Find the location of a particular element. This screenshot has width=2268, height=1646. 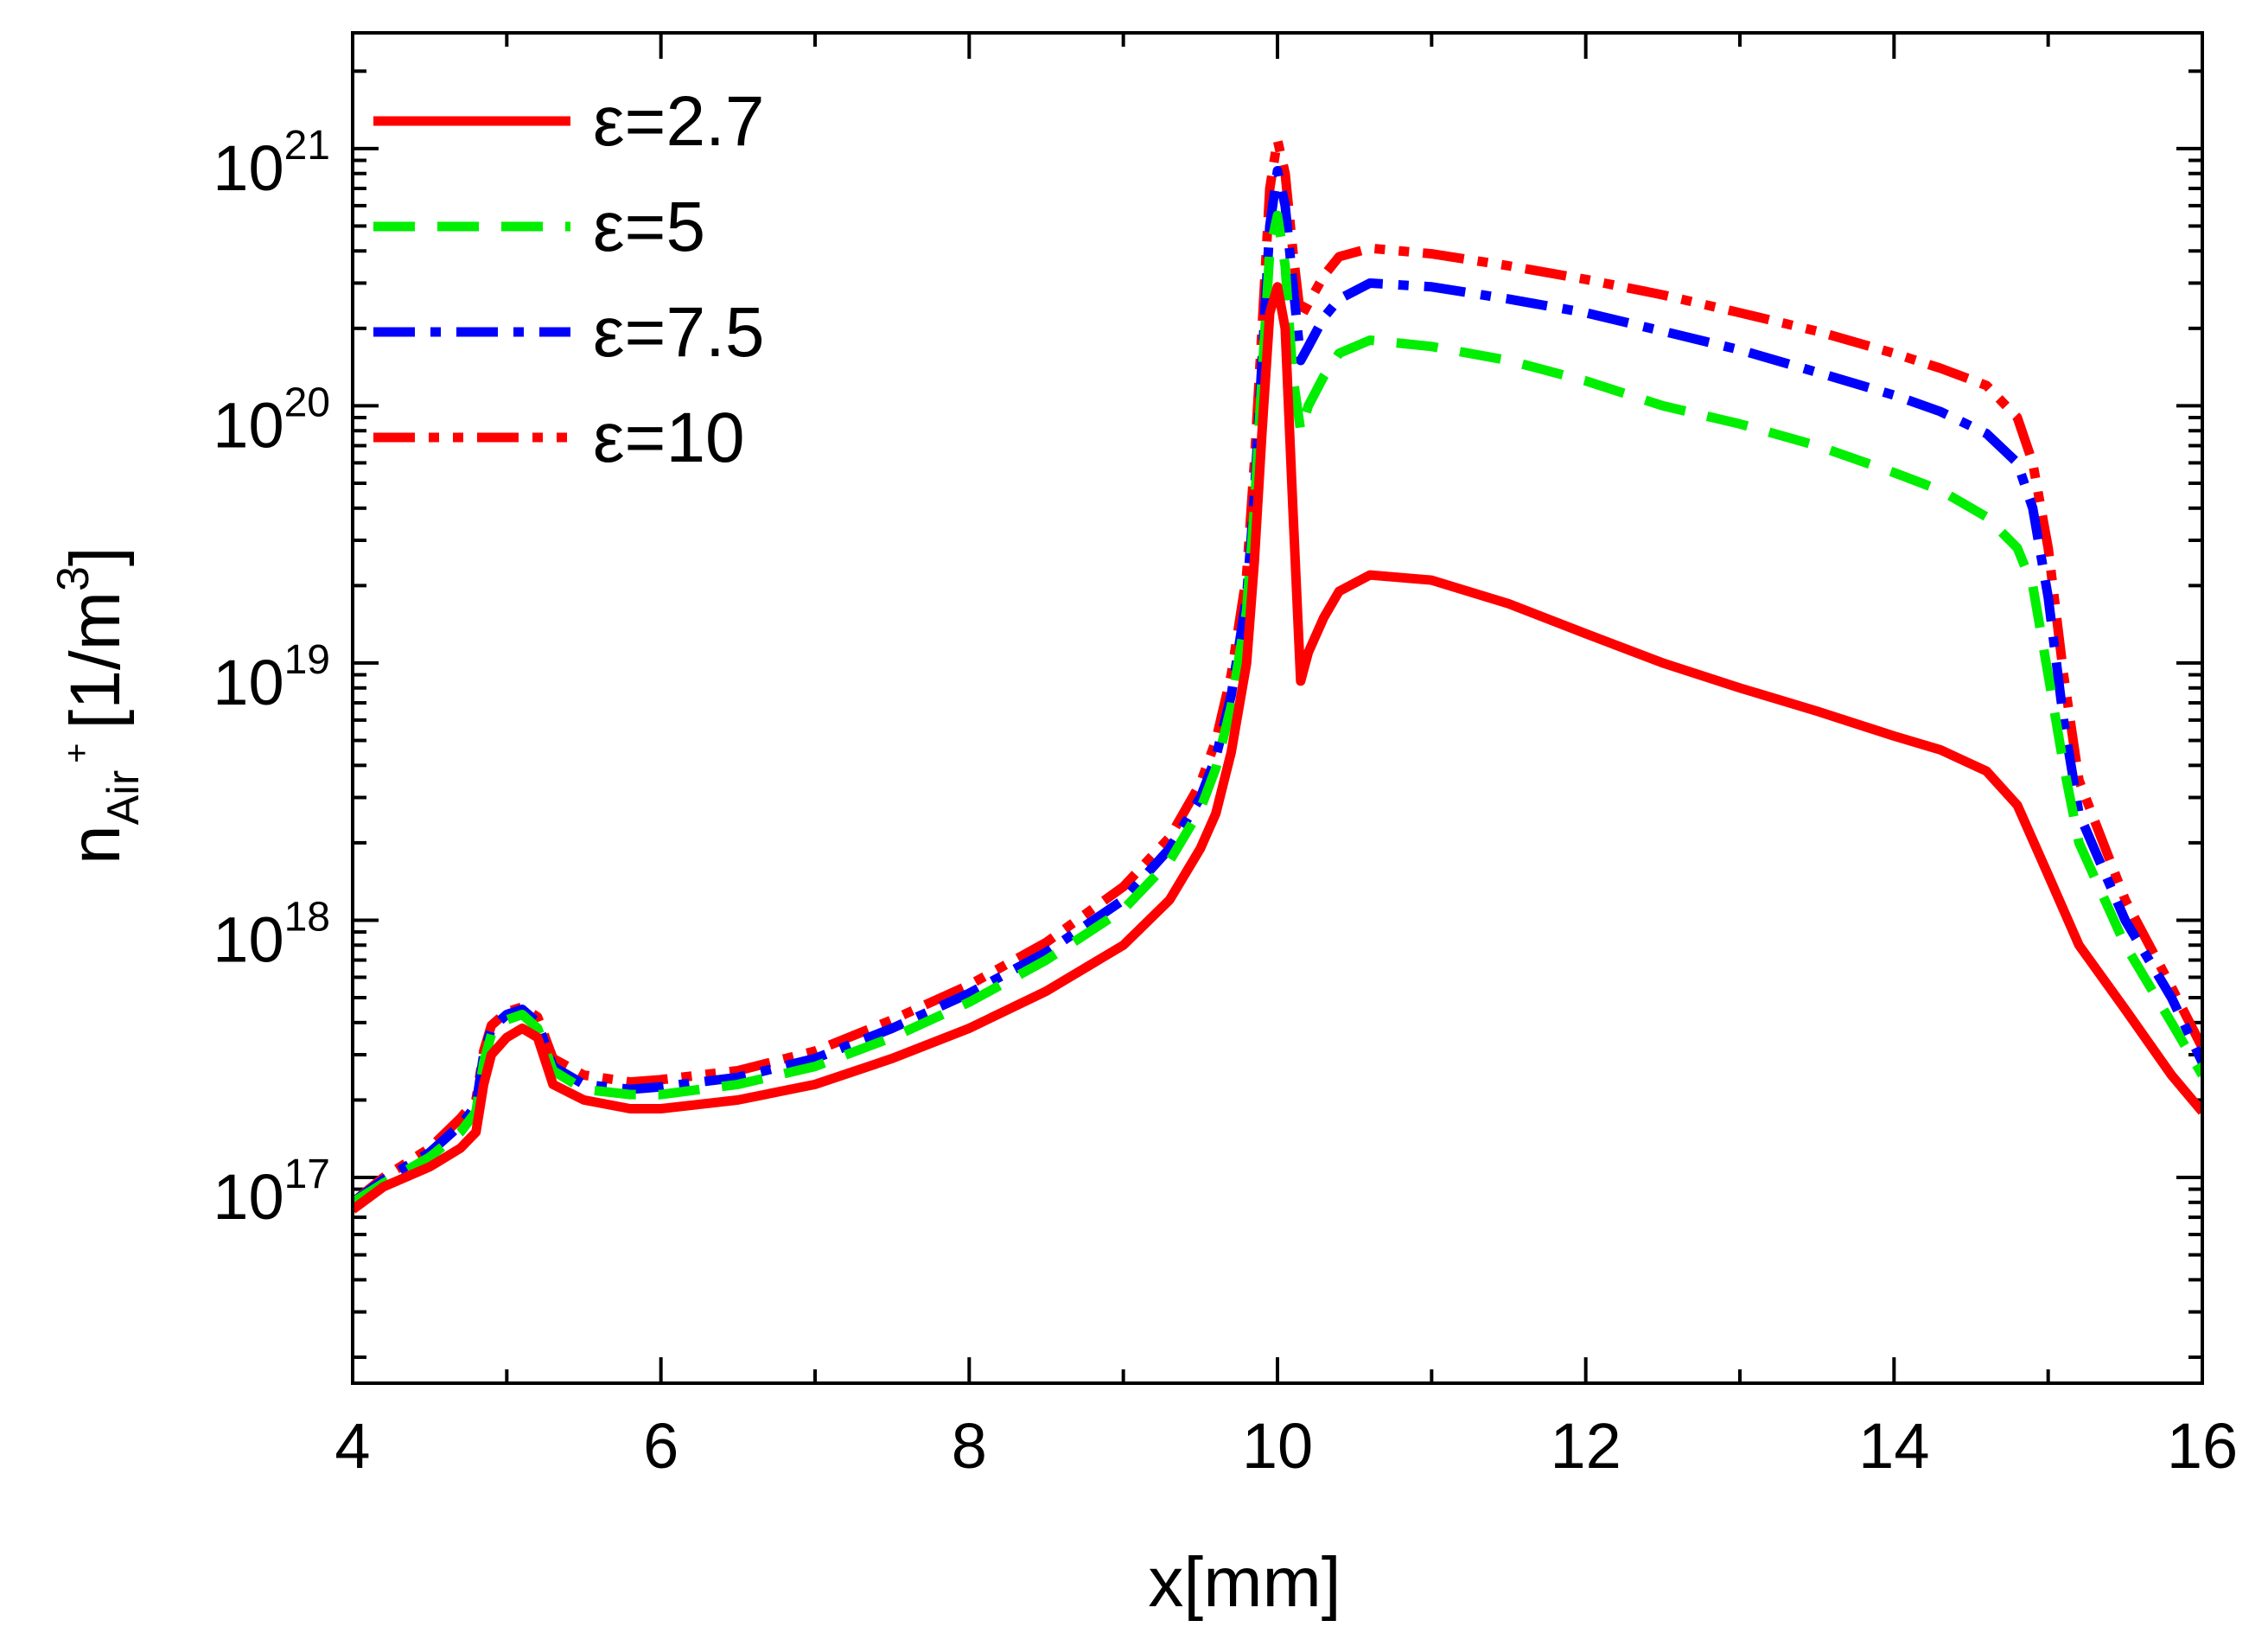

y-axis-label-units-suffix: ] is located at coordinates (95, 556).